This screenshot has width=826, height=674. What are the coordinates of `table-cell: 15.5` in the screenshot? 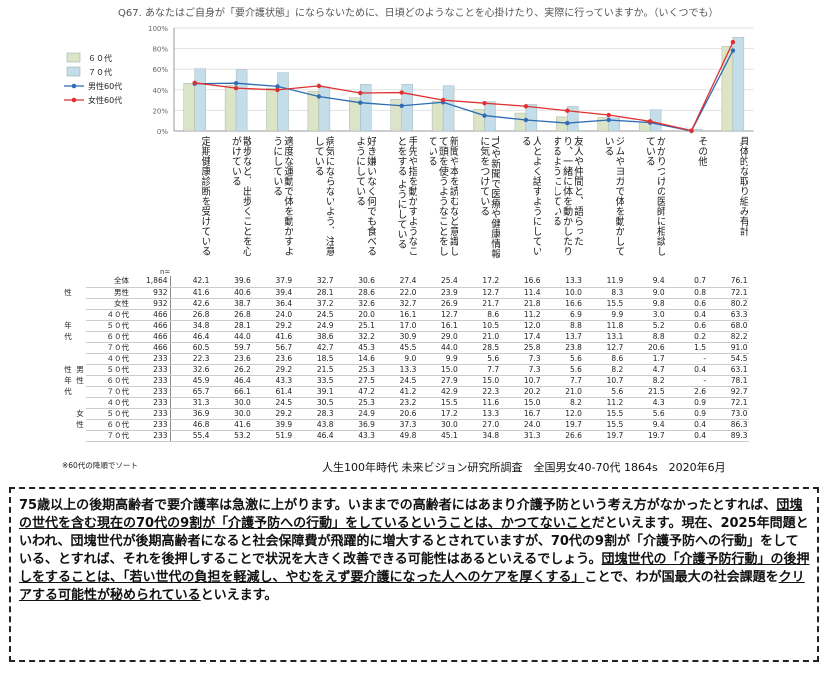 It's located at (439, 403).